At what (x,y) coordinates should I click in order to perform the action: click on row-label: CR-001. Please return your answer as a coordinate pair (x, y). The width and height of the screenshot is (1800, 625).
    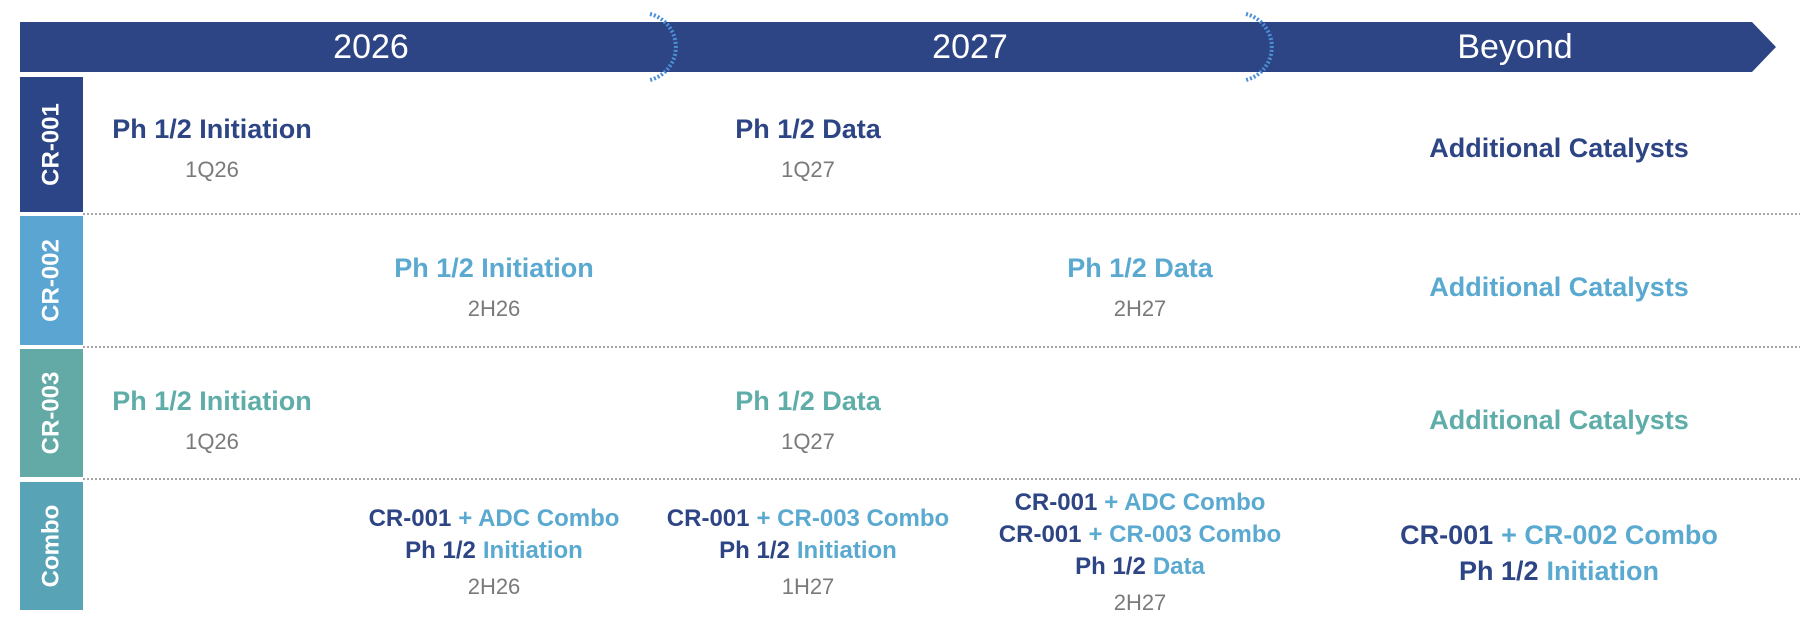
    Looking at the image, I should click on (50, 144).